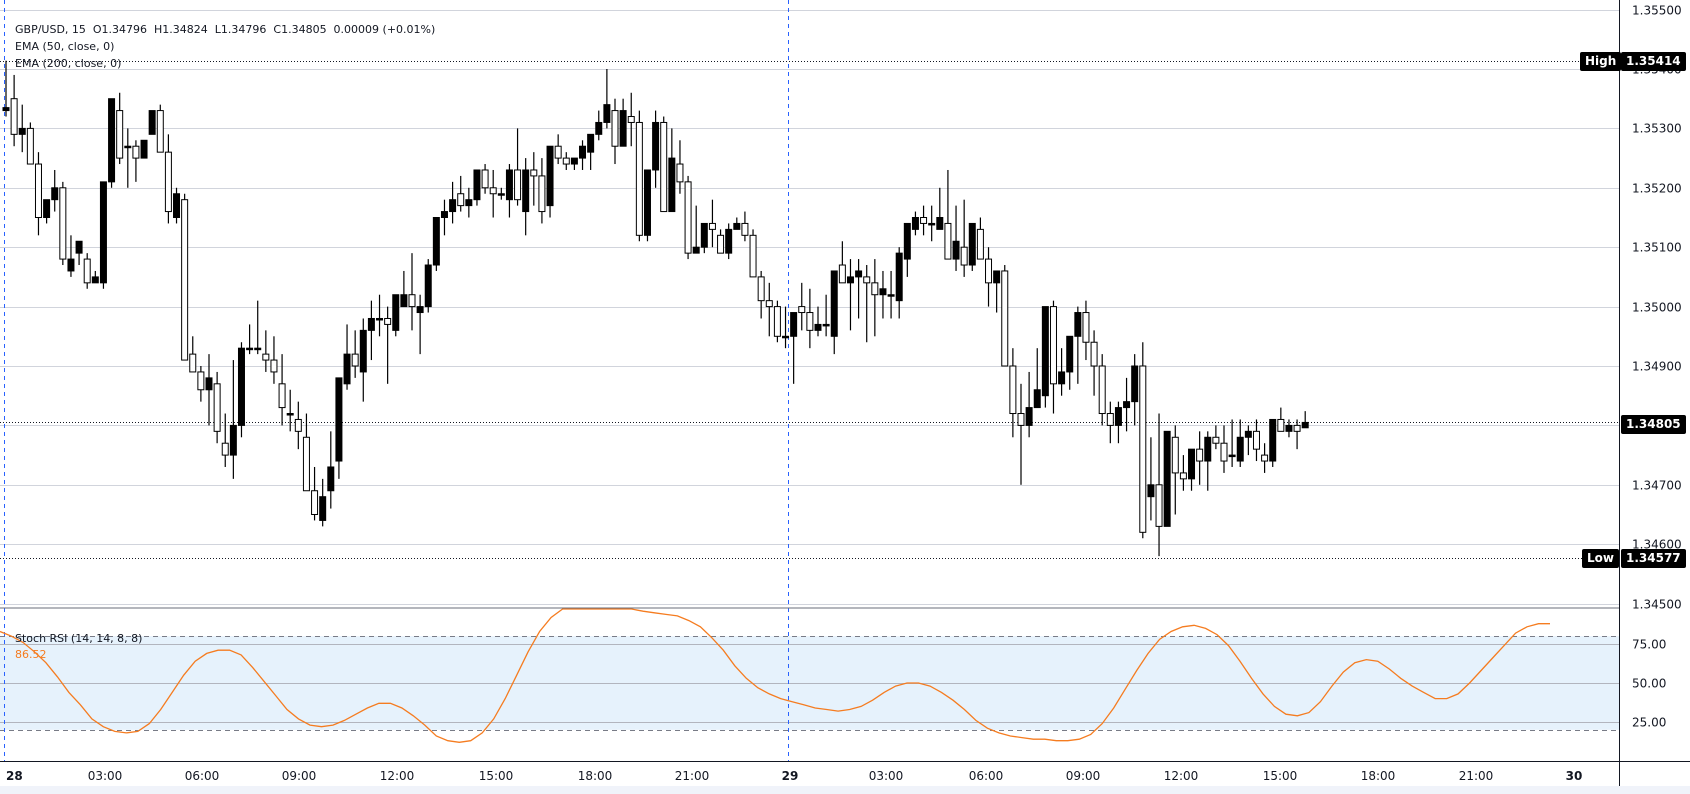  Describe the element at coordinates (14, 776) in the screenshot. I see `time-tick-label: 28` at that location.